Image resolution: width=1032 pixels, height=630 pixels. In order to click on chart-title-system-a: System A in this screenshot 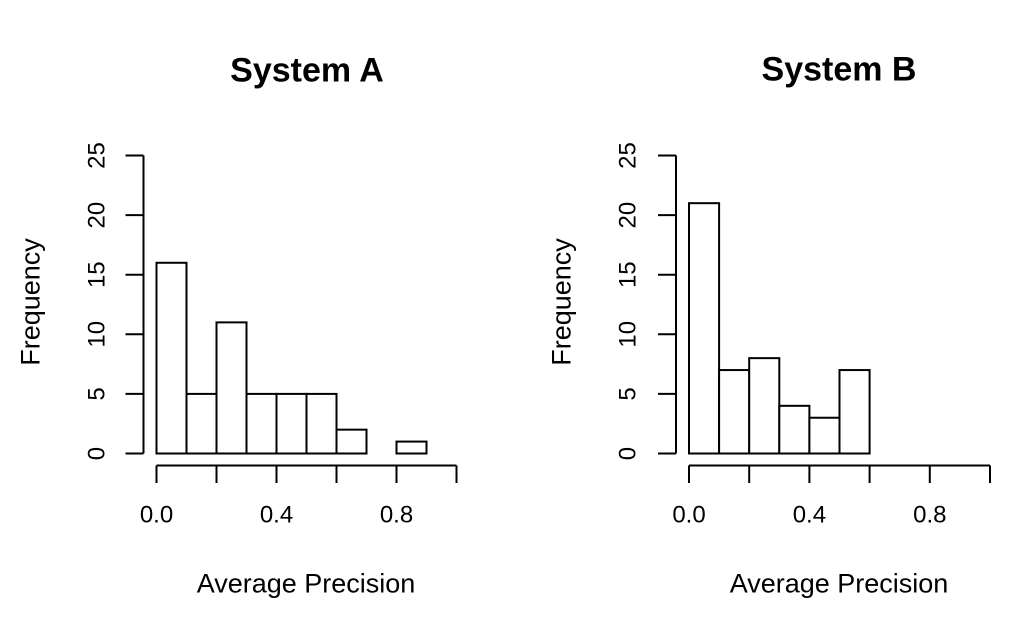, I will do `click(307, 70)`.